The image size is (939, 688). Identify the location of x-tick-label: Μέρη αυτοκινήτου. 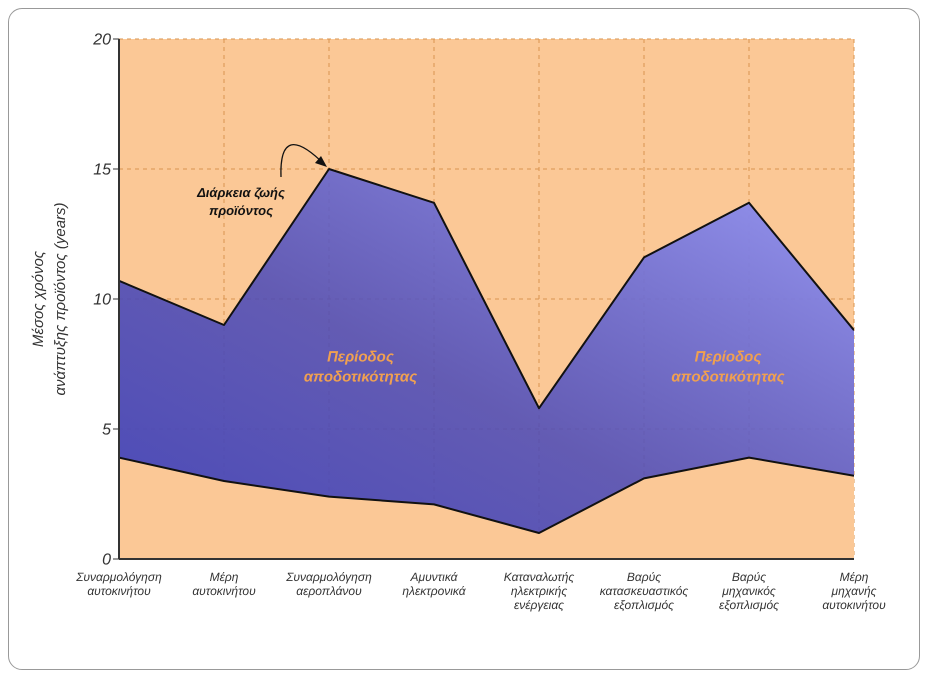
(224, 584).